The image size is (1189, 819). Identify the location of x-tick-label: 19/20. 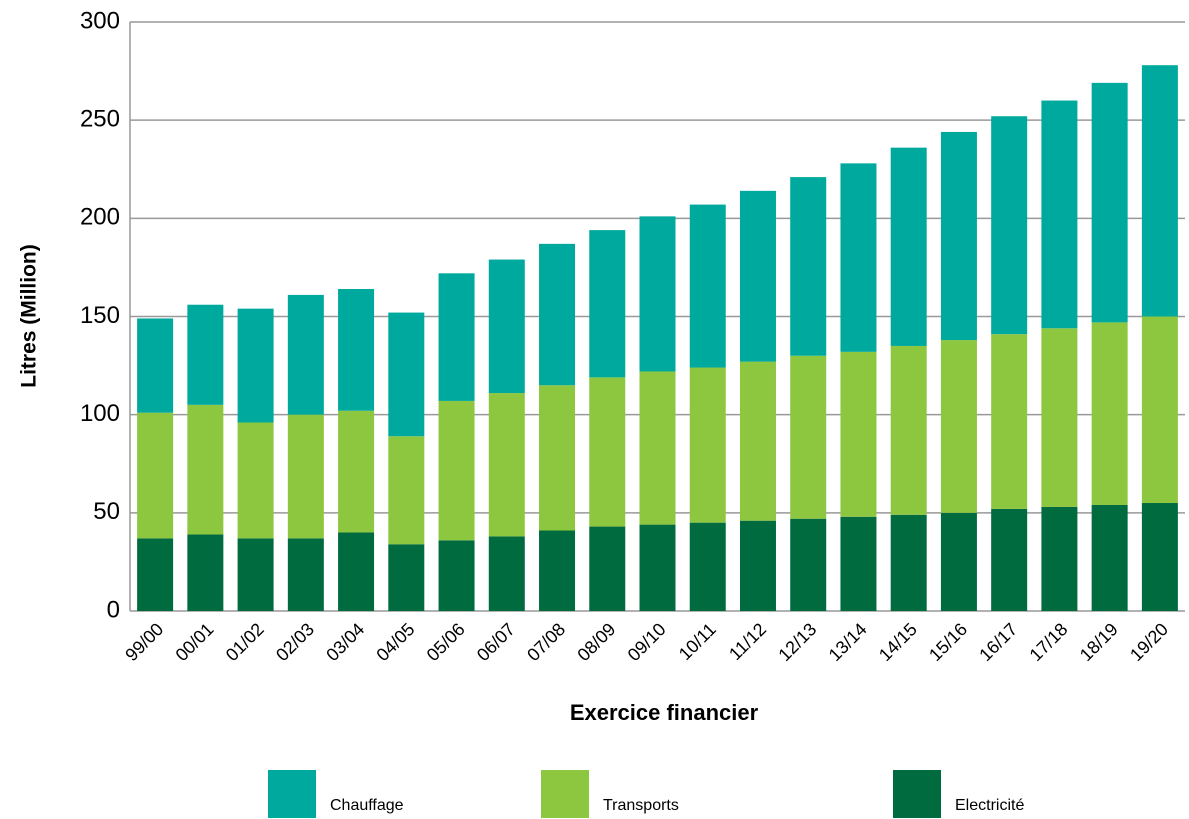
(1149, 642).